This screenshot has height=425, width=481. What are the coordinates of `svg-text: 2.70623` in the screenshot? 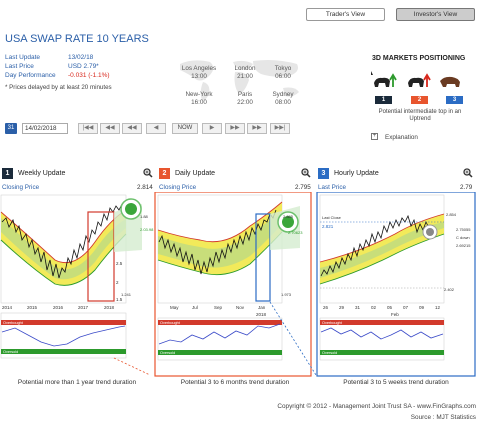 It's located at (295, 232).